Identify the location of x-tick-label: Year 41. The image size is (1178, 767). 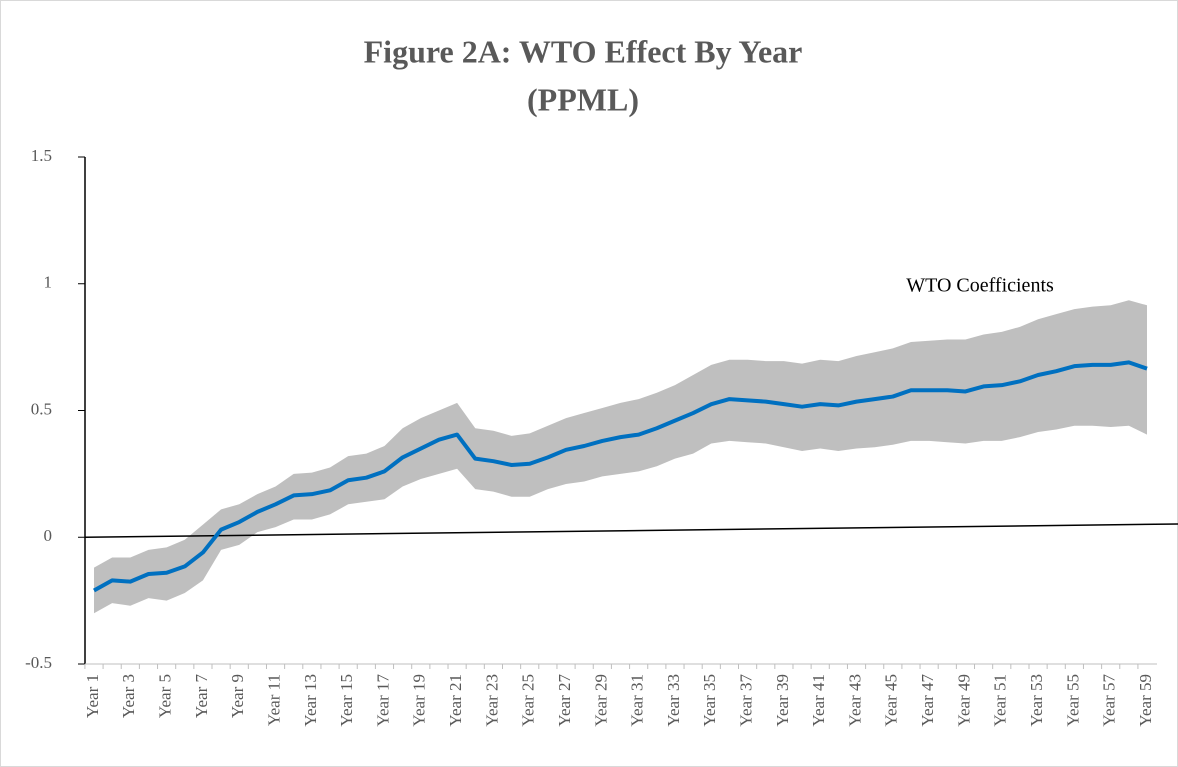
(818, 700).